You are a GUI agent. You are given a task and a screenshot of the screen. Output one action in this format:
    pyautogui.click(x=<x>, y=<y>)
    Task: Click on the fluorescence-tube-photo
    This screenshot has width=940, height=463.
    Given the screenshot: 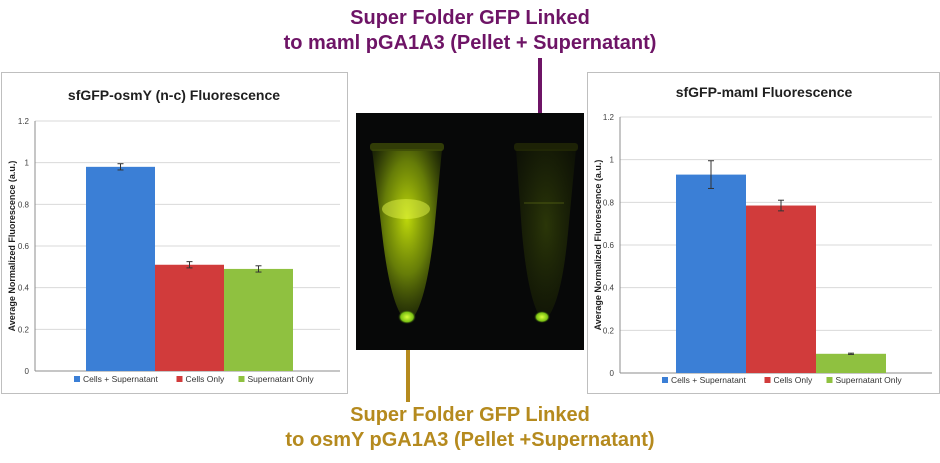 What is the action you would take?
    pyautogui.click(x=470, y=231)
    